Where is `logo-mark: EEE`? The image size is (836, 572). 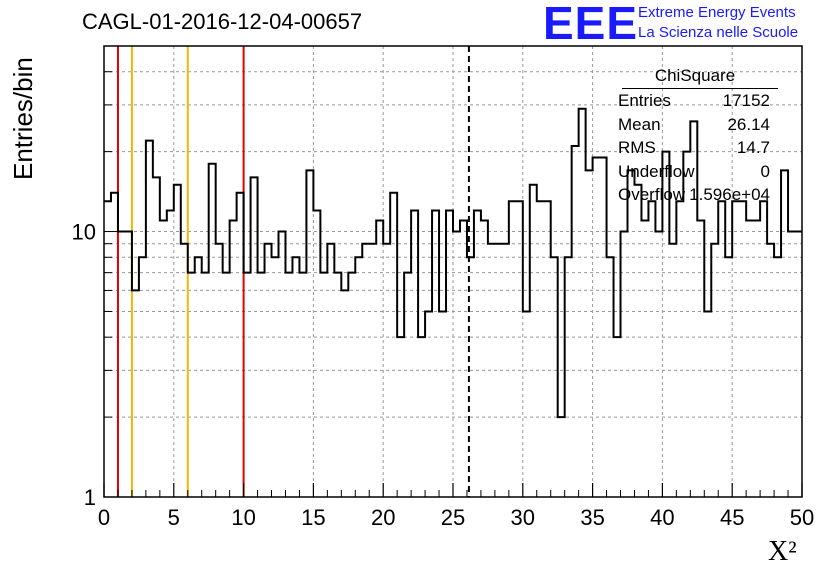 logo-mark: EEE is located at coordinates (591, 24).